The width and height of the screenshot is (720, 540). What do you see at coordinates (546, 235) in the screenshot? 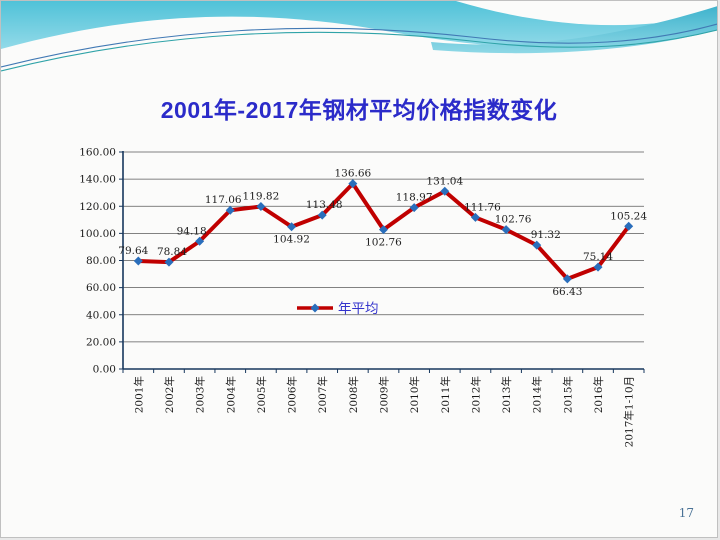
I see `data-label: 91.32` at bounding box center [546, 235].